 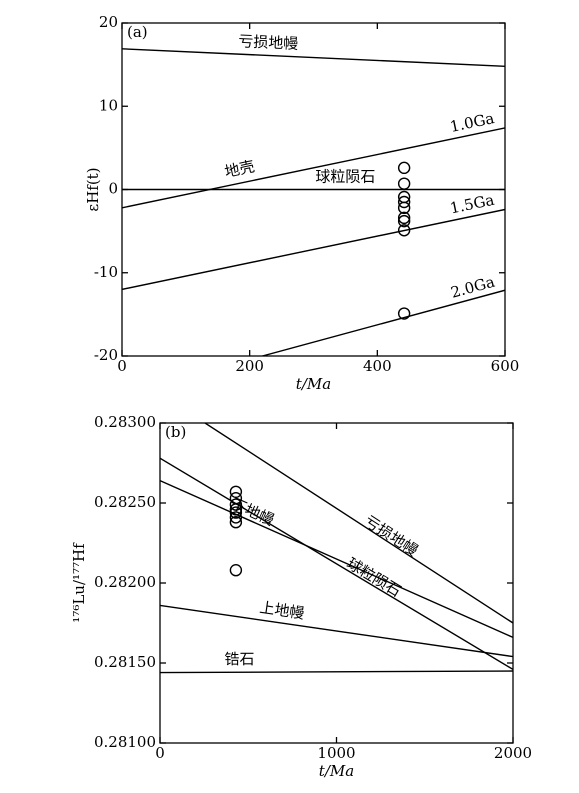 I want to click on x-tick-label: 400, so click(x=377, y=366).